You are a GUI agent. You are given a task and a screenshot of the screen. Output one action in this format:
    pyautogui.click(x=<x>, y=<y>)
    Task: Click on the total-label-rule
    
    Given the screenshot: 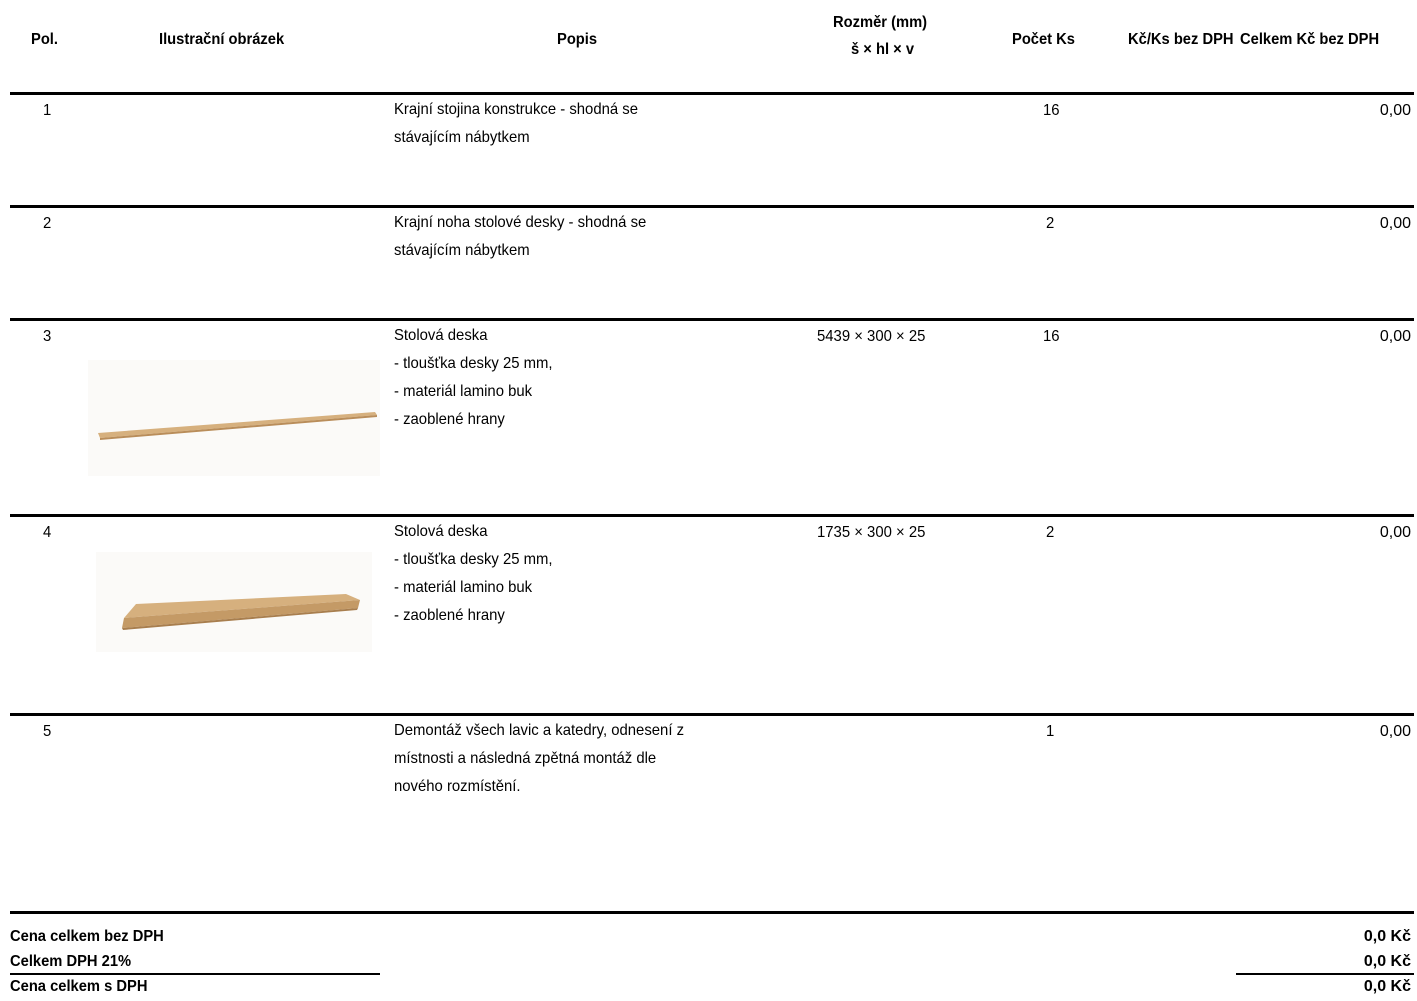 What is the action you would take?
    pyautogui.click(x=195, y=974)
    